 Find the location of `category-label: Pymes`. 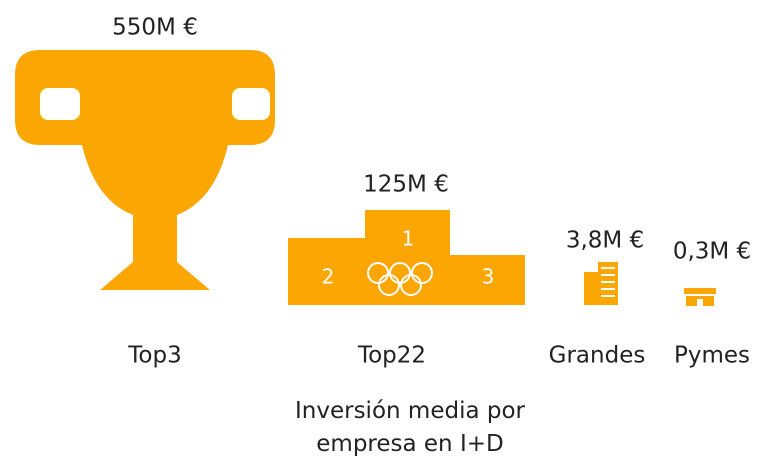

category-label: Pymes is located at coordinates (712, 356).